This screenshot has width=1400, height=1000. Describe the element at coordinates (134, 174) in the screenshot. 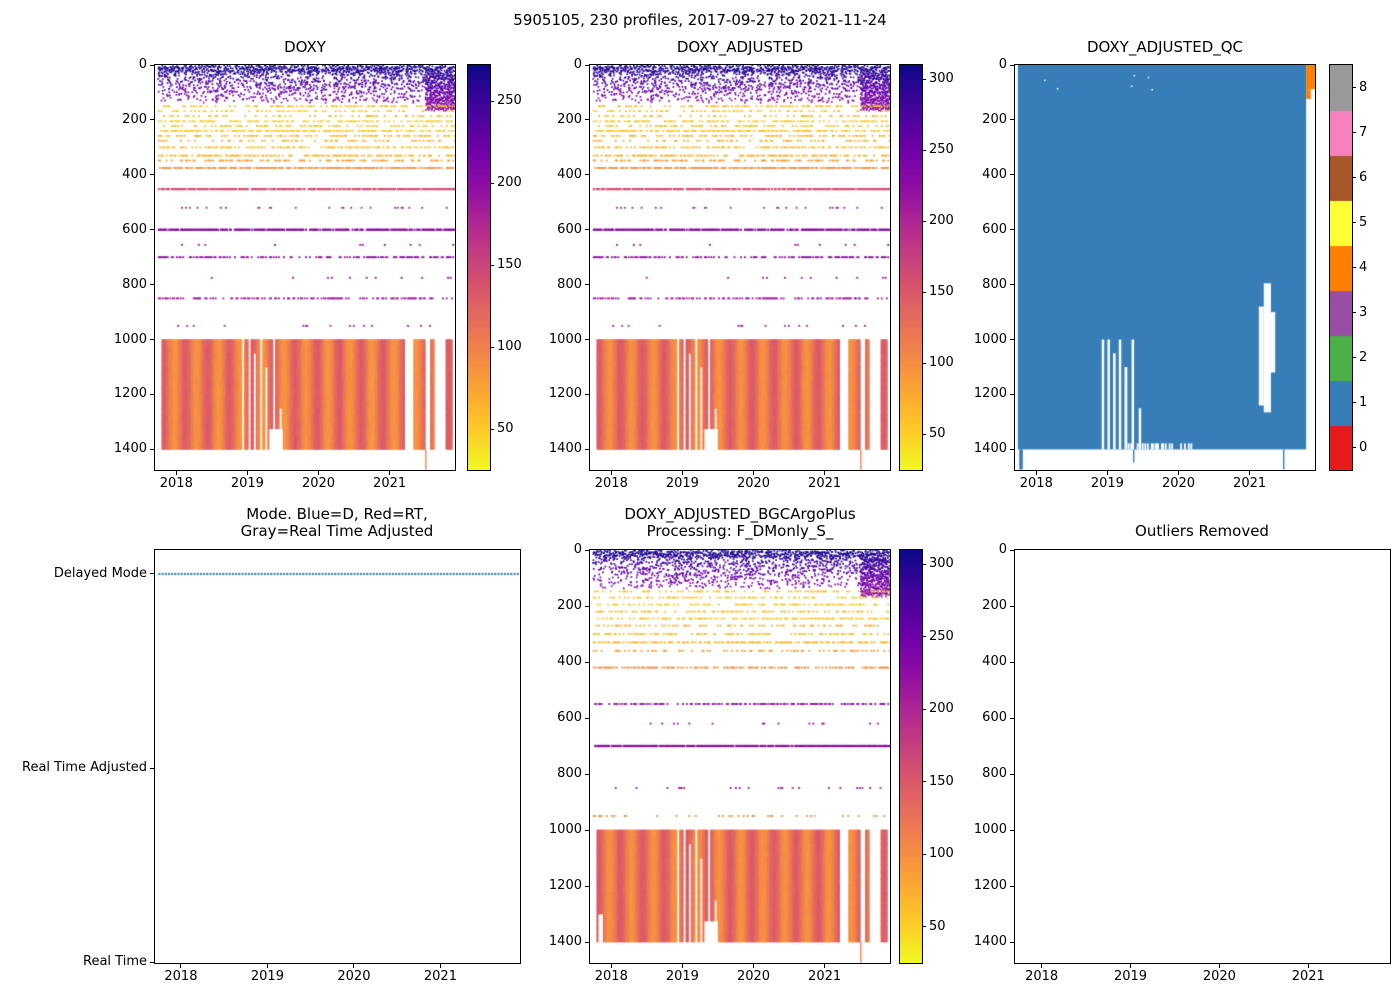

I see `doxy-y-tick-label: 400` at that location.